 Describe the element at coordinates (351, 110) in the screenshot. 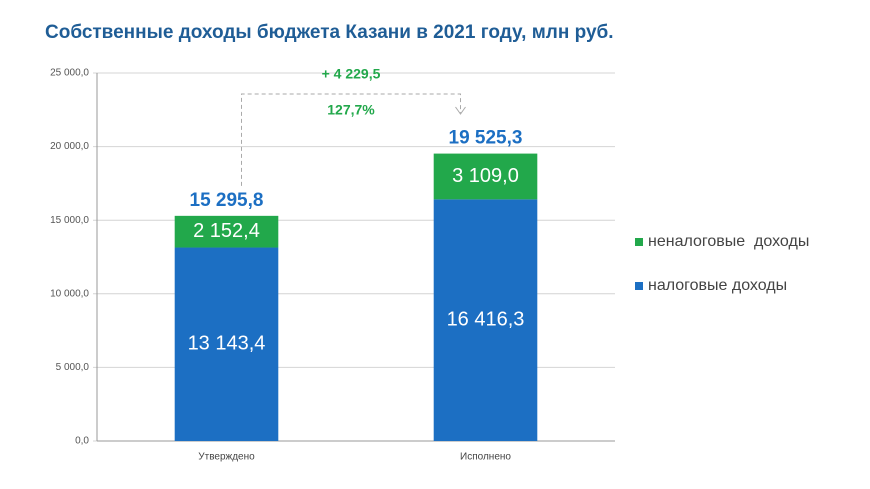

I see `percent-label: 127,7%` at that location.